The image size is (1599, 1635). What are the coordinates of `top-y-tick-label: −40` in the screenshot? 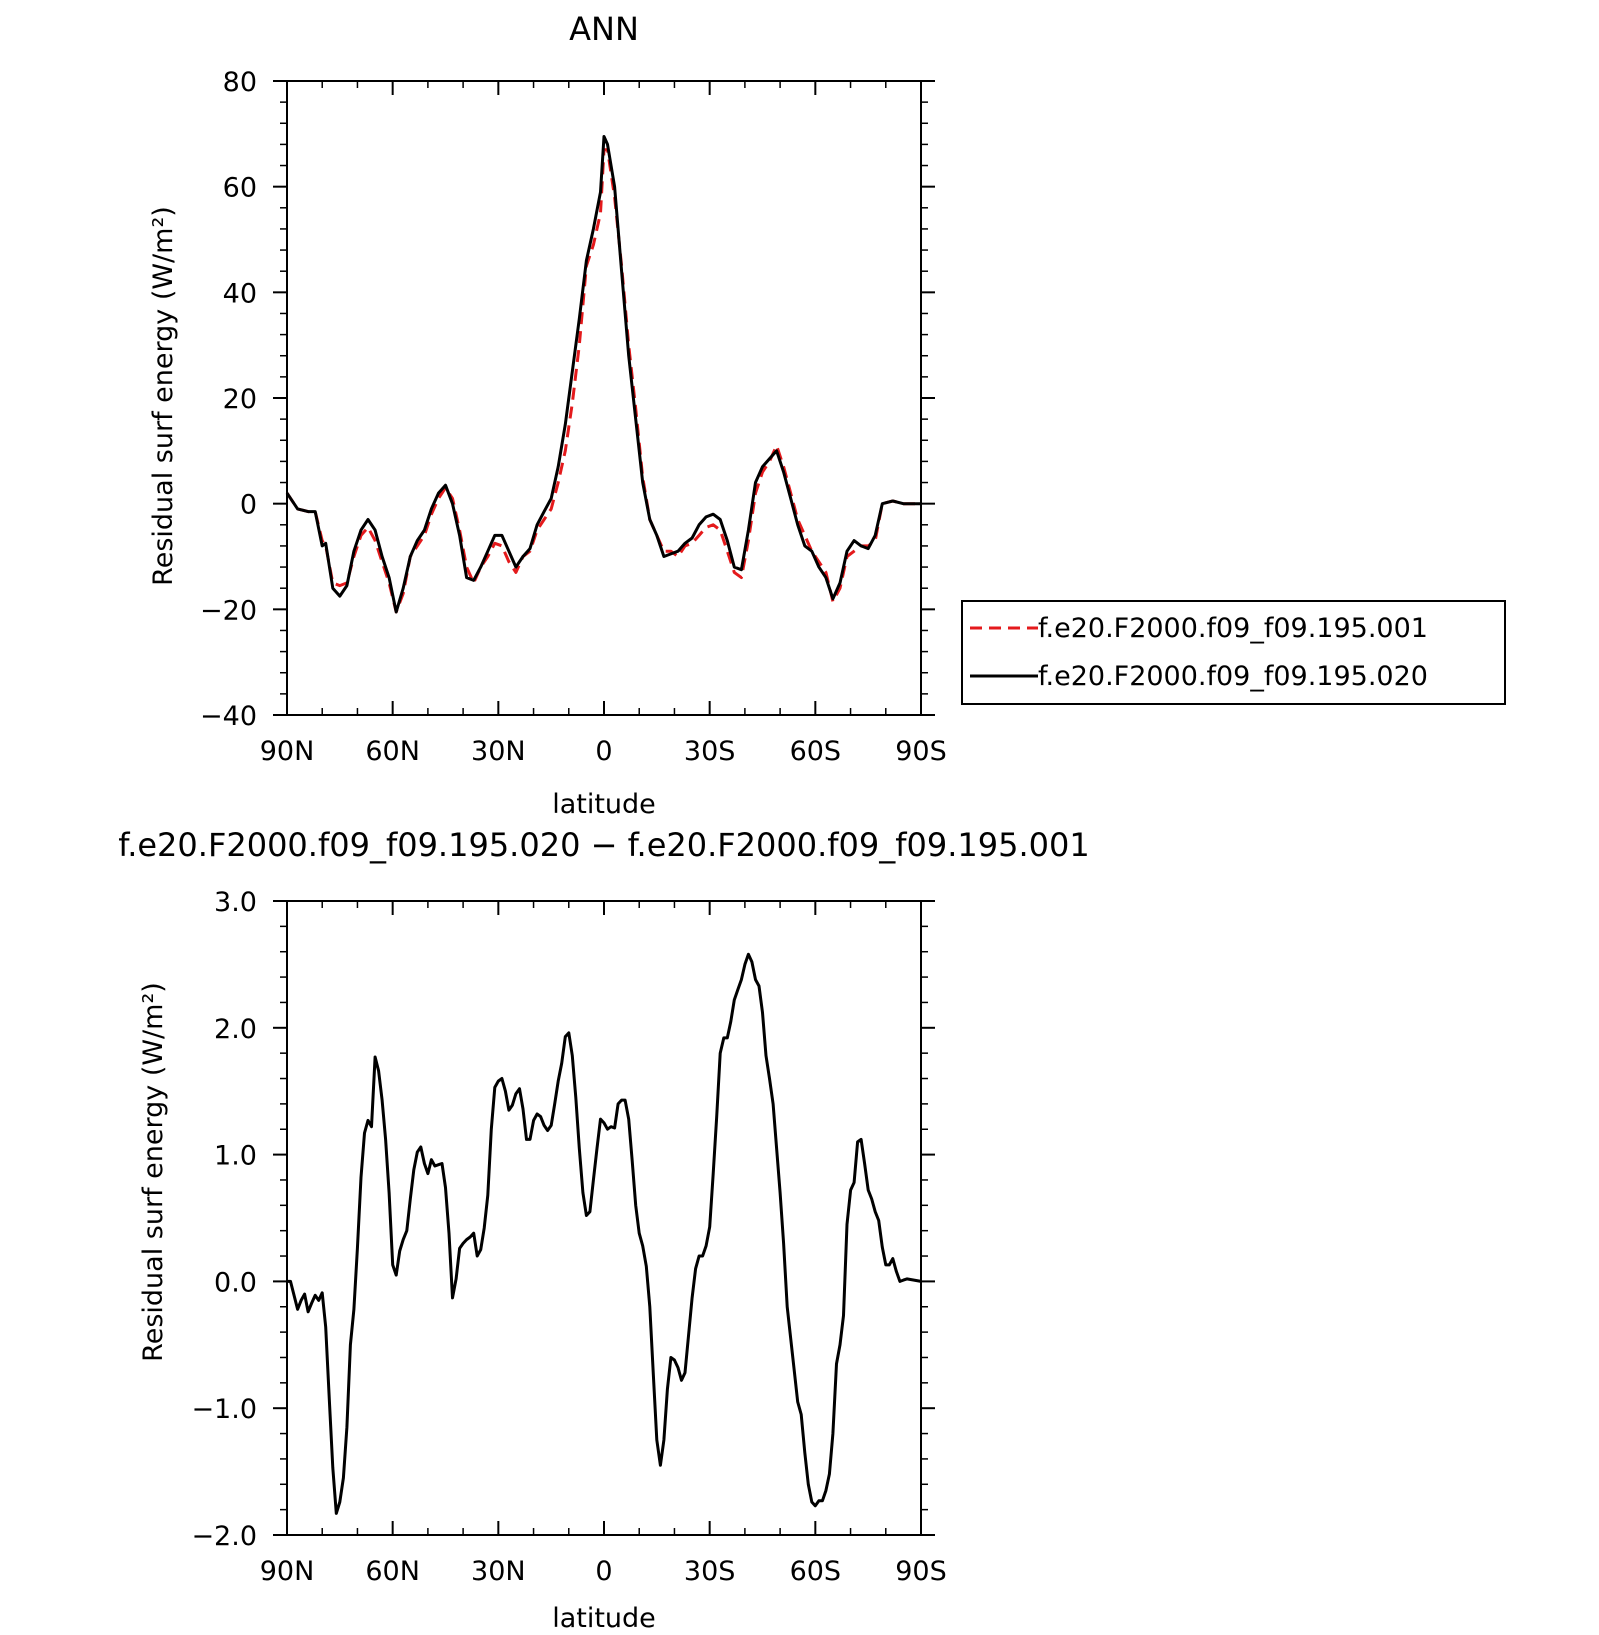 It's located at (228, 716).